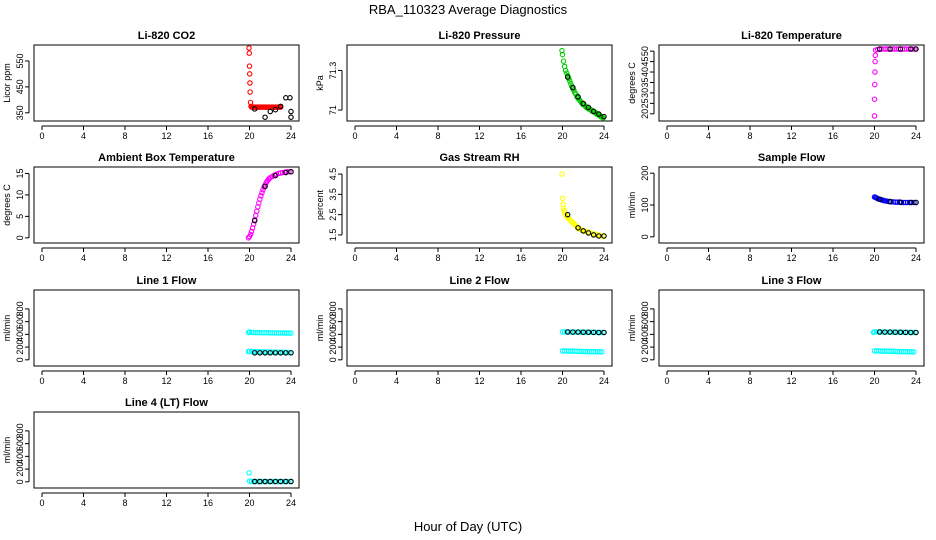 The image size is (936, 540). What do you see at coordinates (20, 112) in the screenshot?
I see `y-tick-label: 350` at bounding box center [20, 112].